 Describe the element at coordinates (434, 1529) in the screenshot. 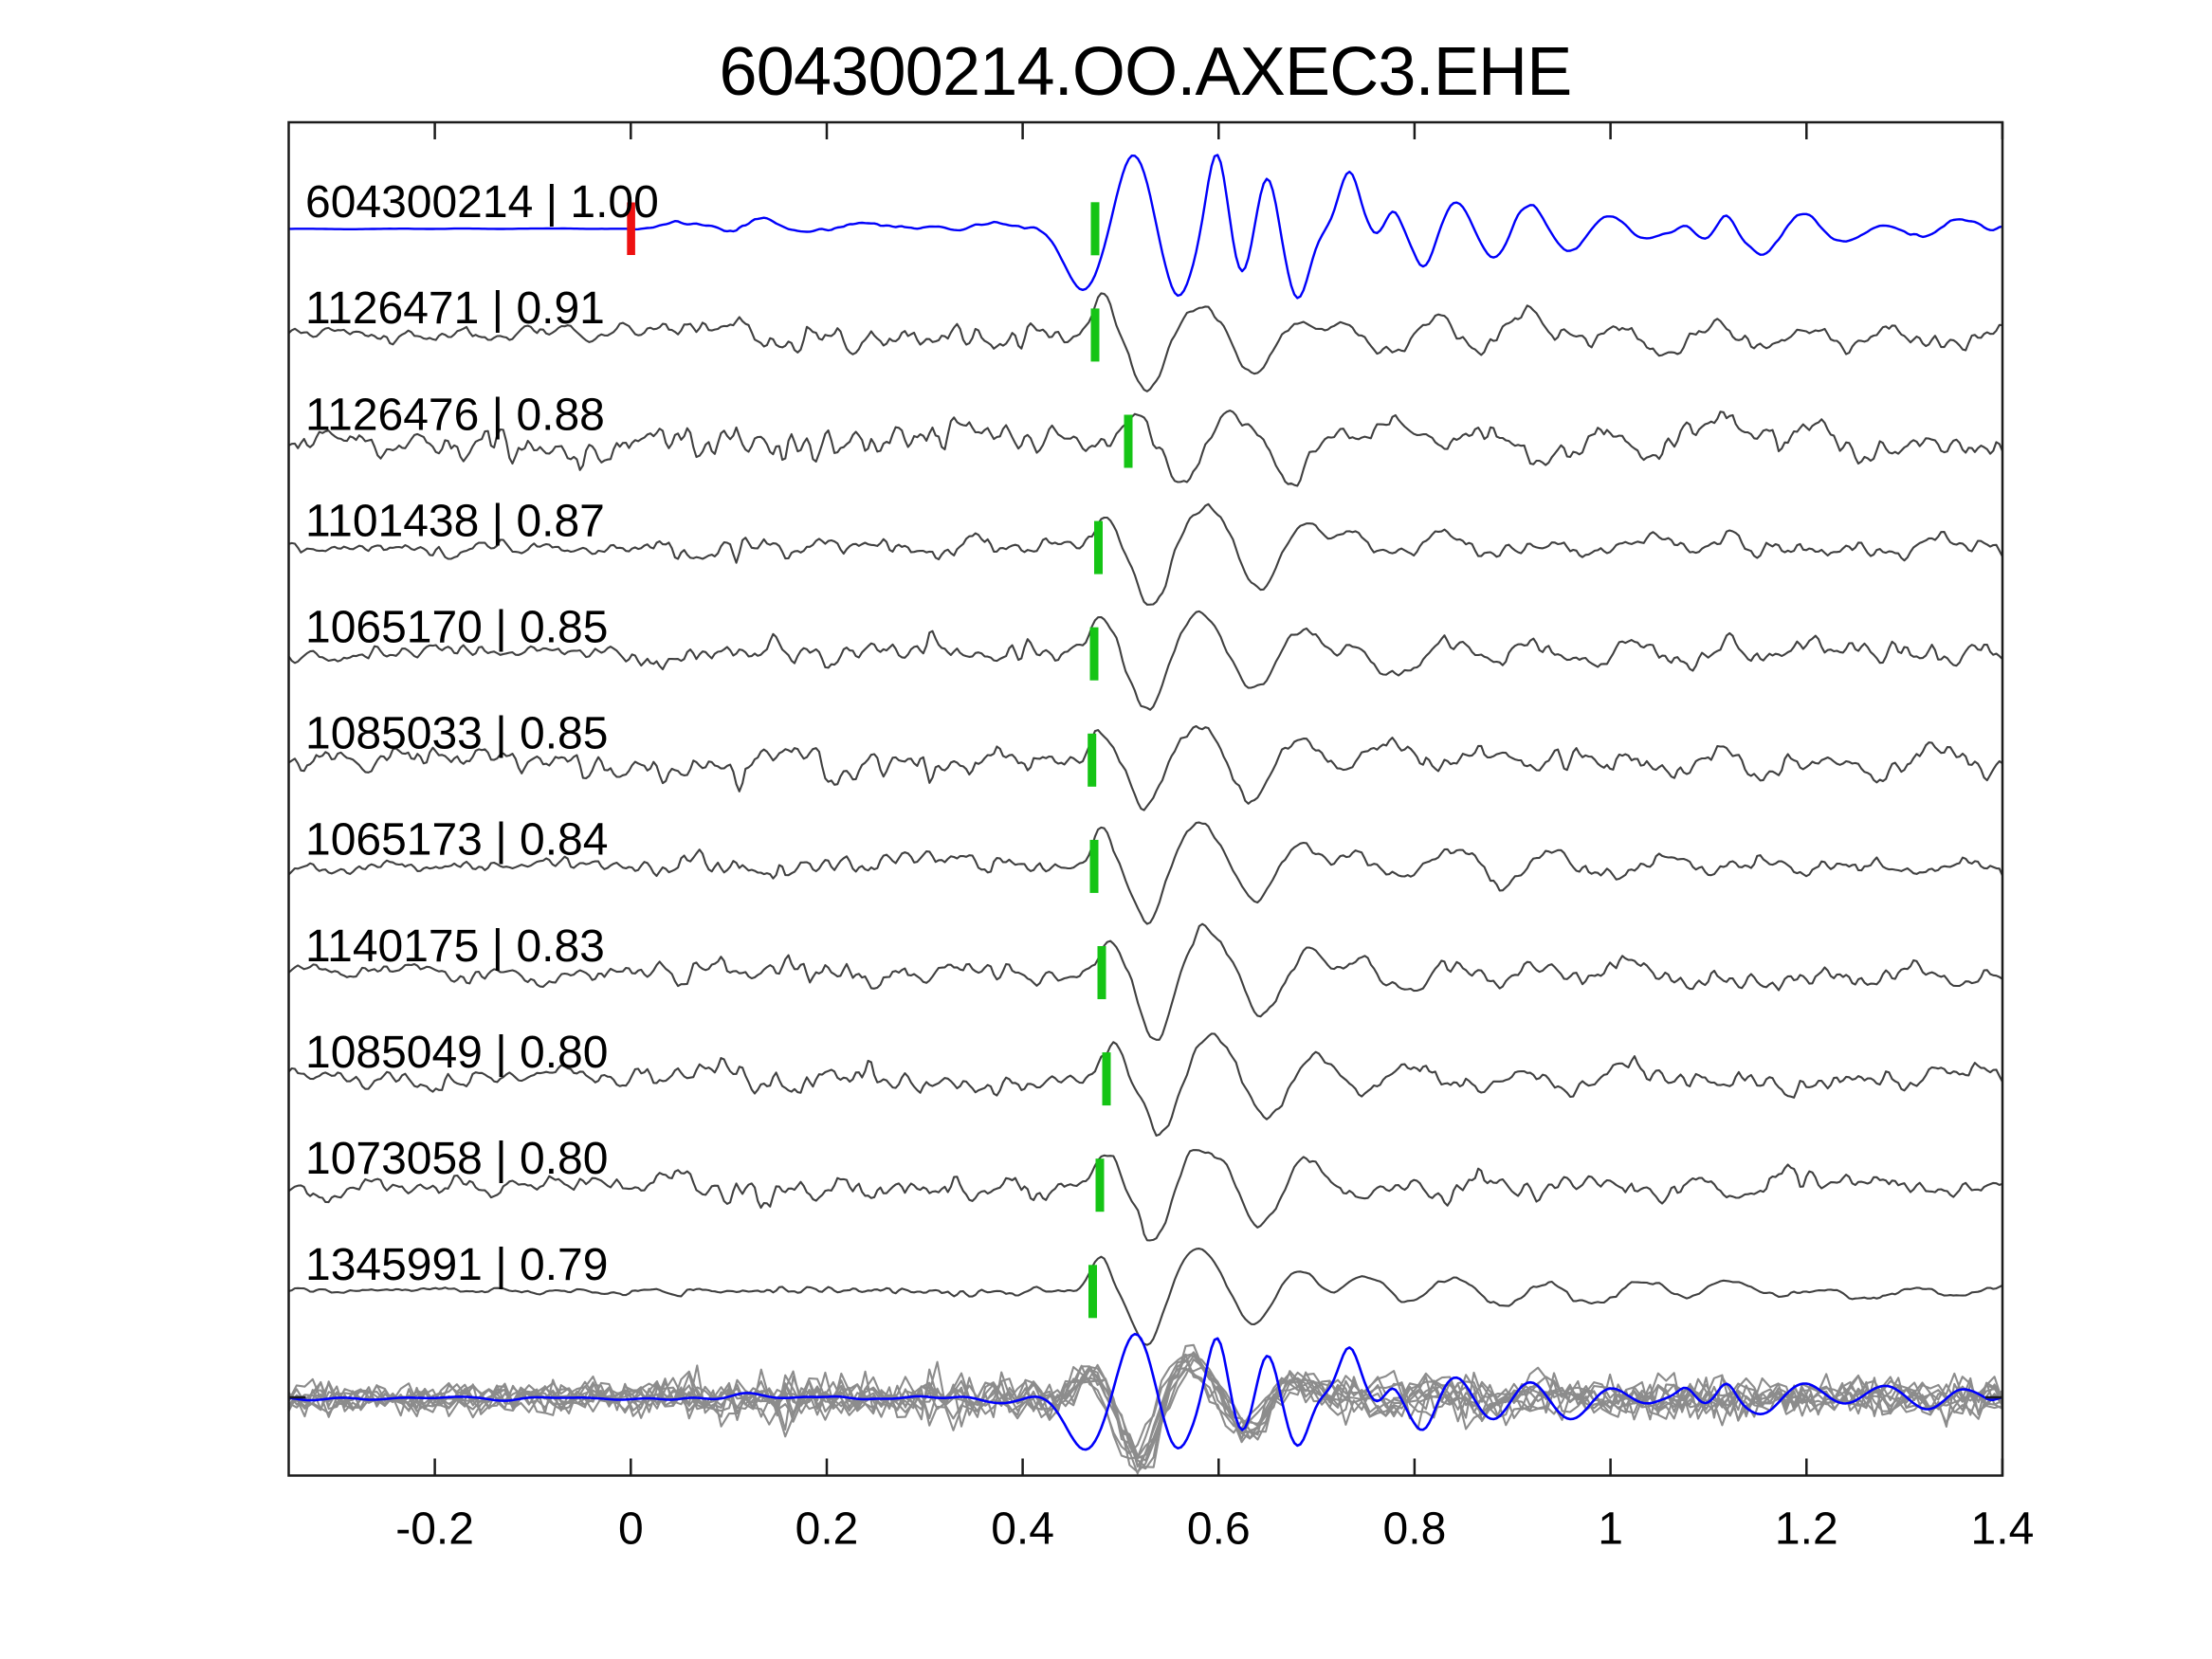

I see `svg-text: -0.2` at that location.